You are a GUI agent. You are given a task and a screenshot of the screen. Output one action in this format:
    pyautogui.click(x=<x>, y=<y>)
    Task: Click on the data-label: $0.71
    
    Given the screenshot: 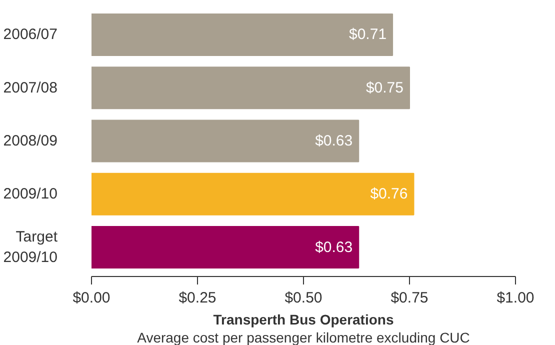 What is the action you would take?
    pyautogui.click(x=368, y=35)
    